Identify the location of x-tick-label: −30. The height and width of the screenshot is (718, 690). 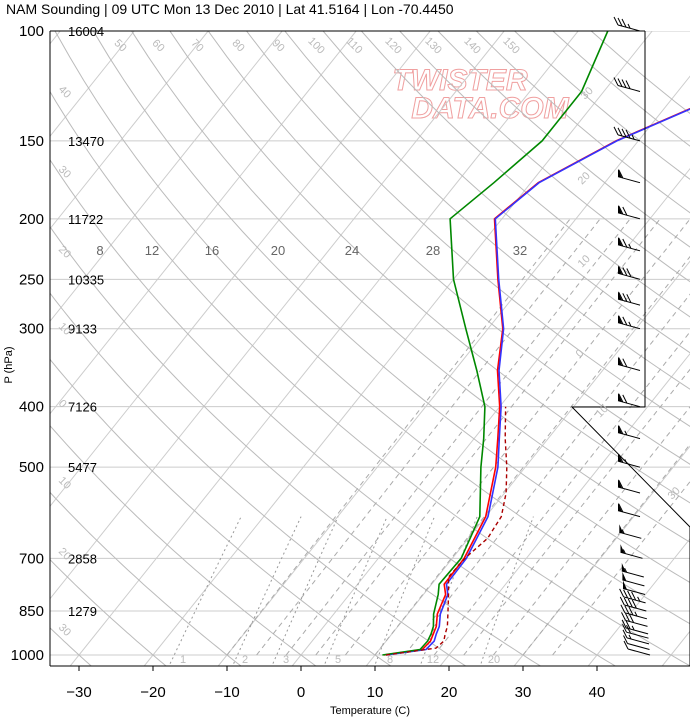
(78, 692).